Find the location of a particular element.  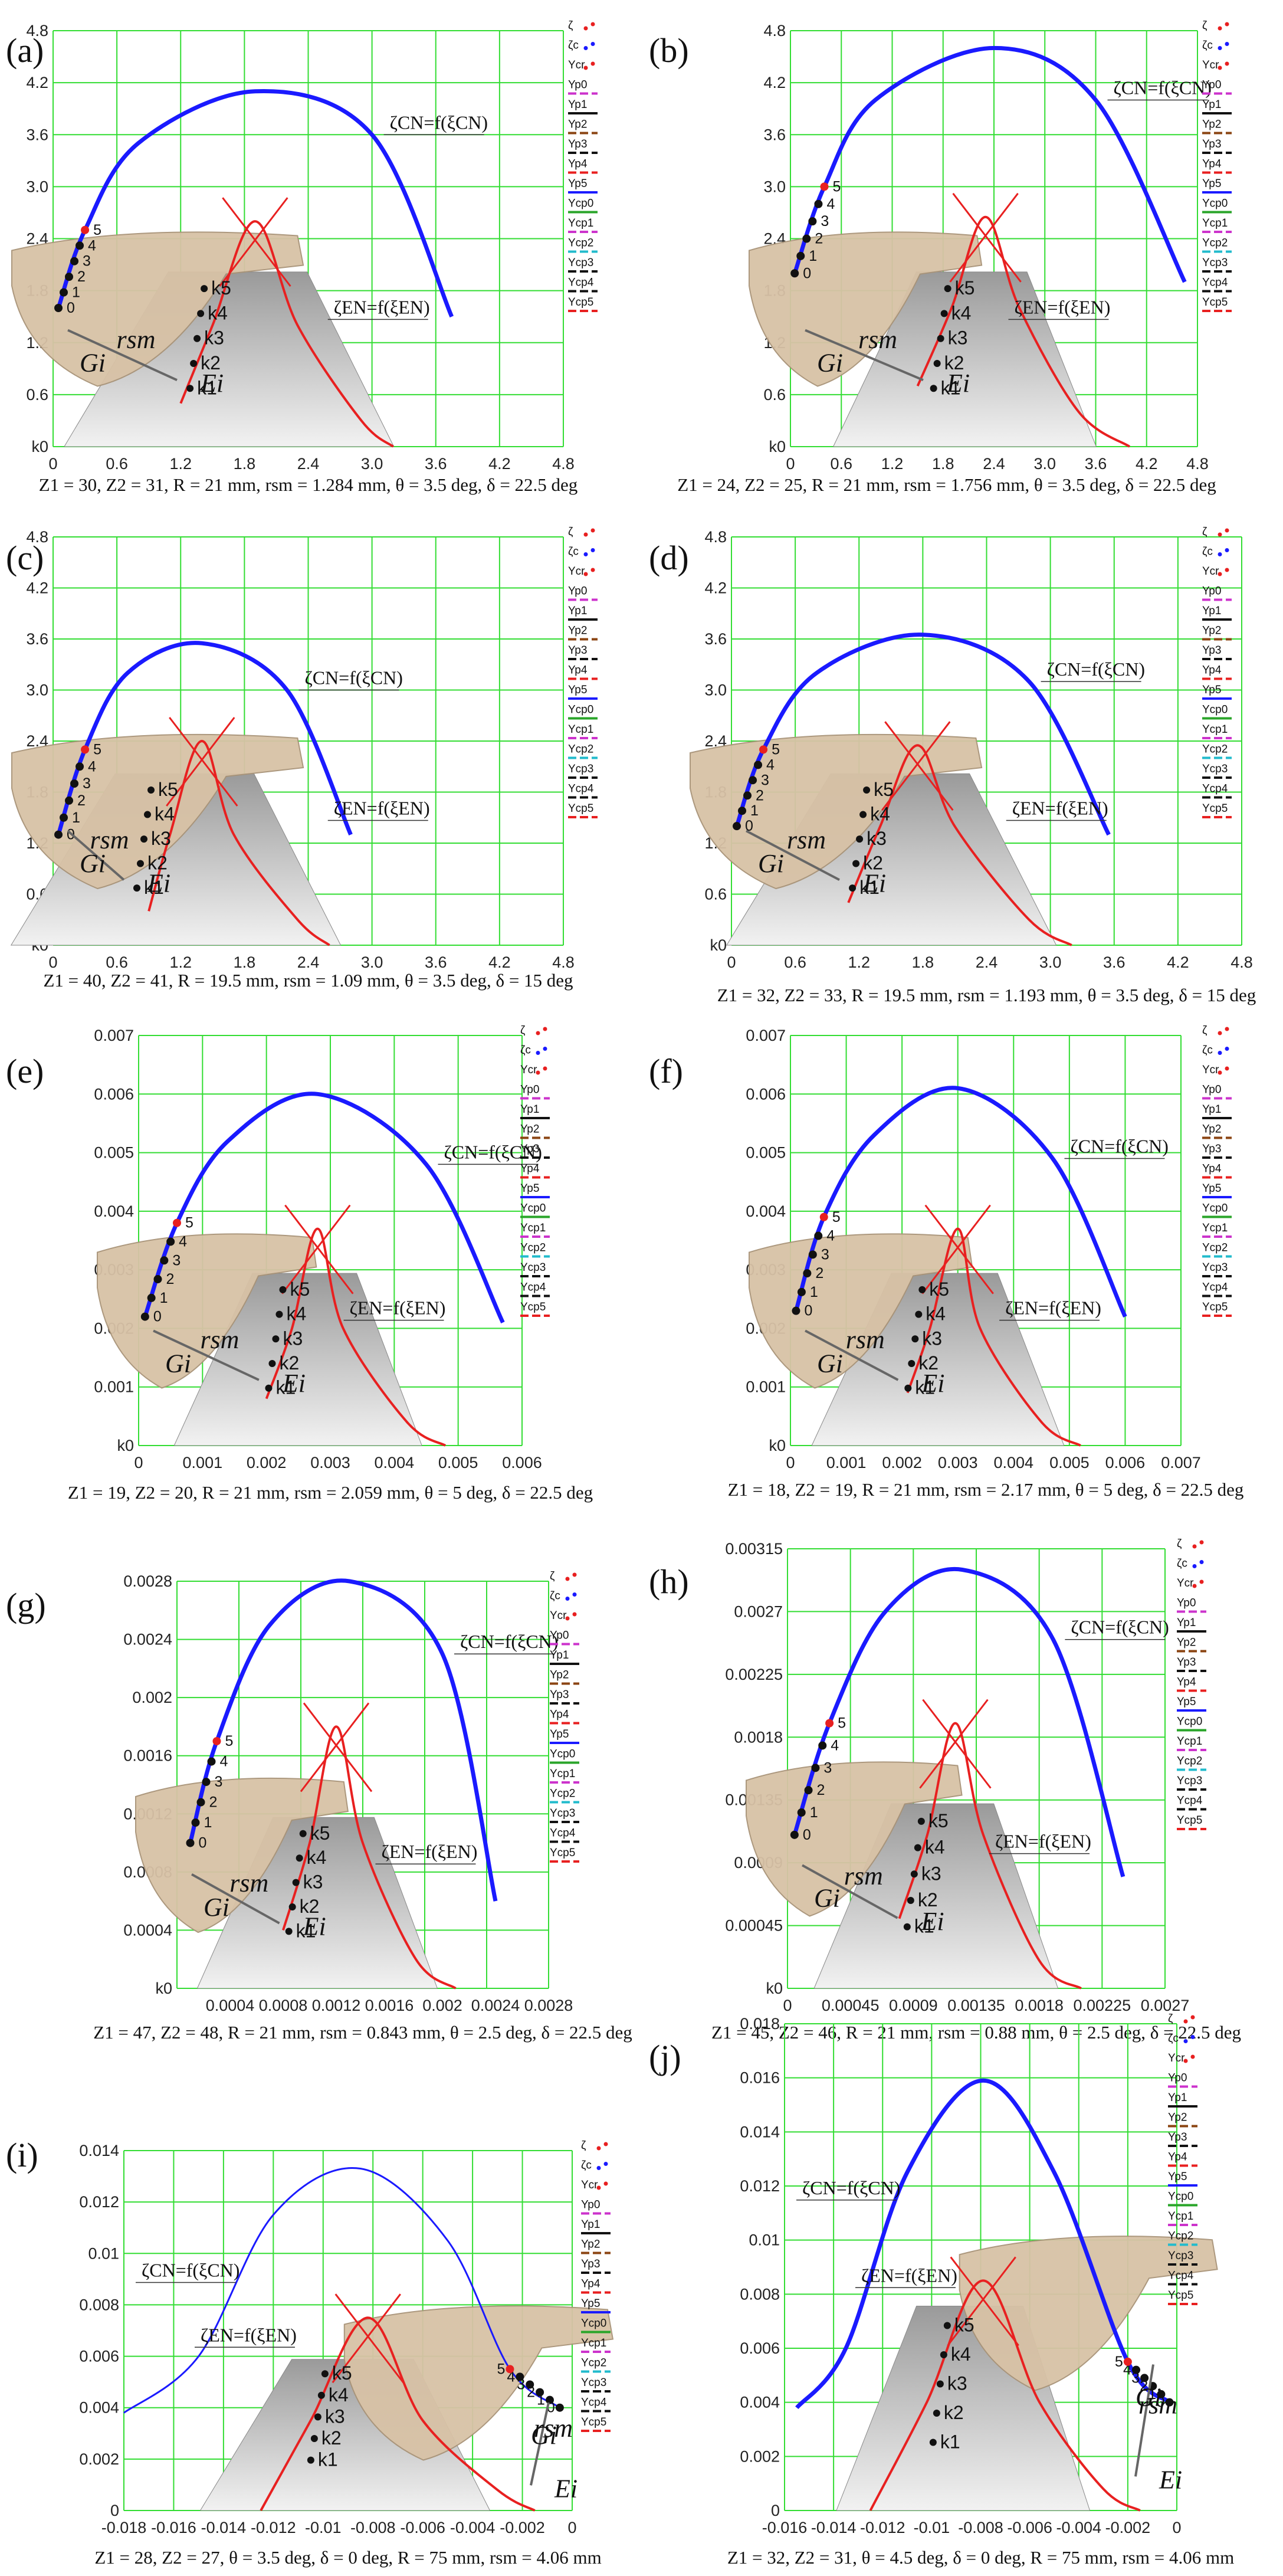

contact-point-number: 2 is located at coordinates (82, 276).